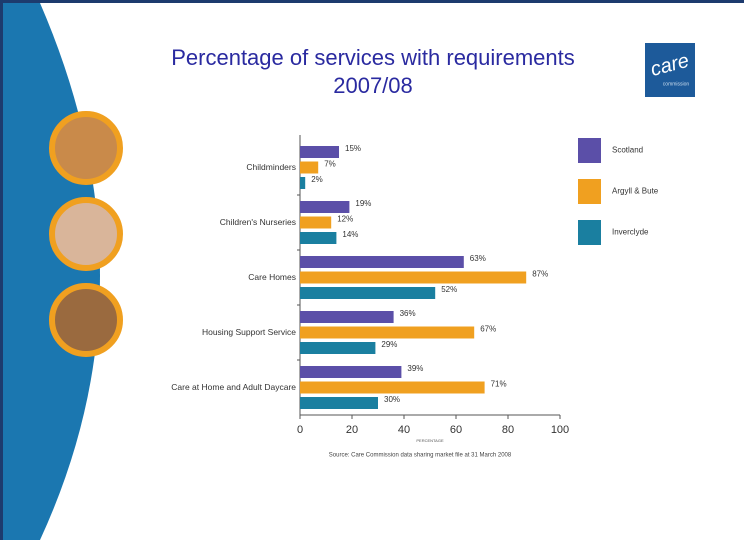 The image size is (744, 540). I want to click on legend-label: Scotland, so click(627, 150).